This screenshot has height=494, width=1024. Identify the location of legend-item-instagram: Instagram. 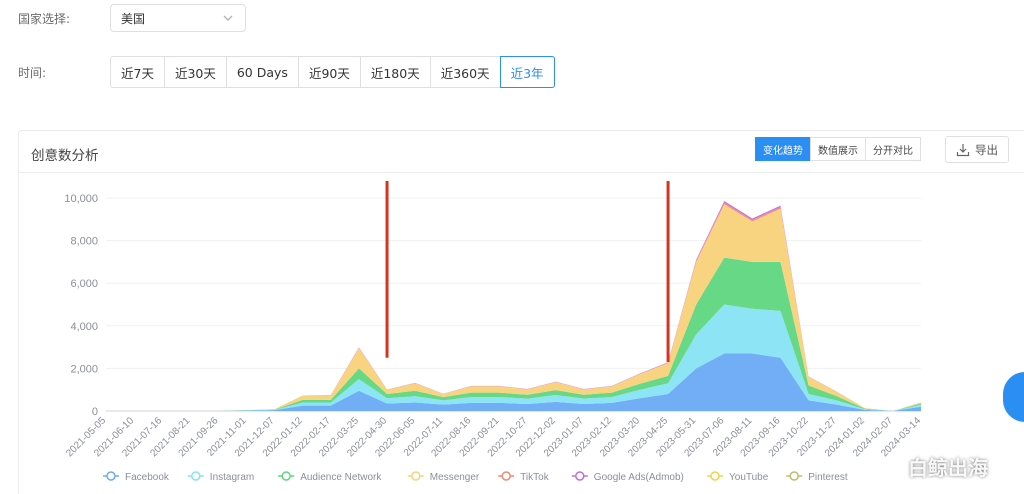
(220, 477).